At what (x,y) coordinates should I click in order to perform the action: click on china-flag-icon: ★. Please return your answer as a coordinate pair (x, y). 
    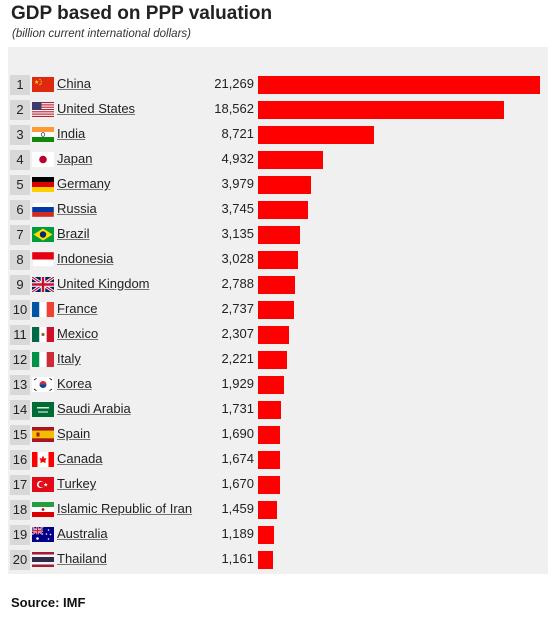
    Looking at the image, I should click on (43, 84).